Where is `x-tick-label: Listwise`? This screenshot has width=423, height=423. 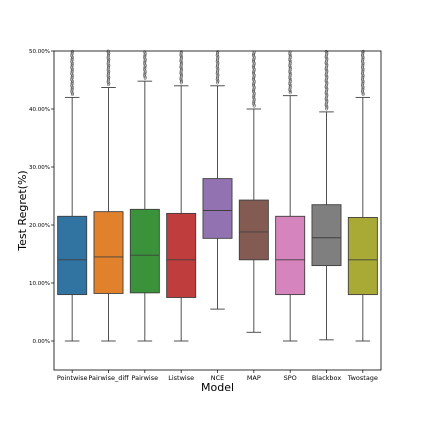 x-tick-label: Listwise is located at coordinates (181, 378).